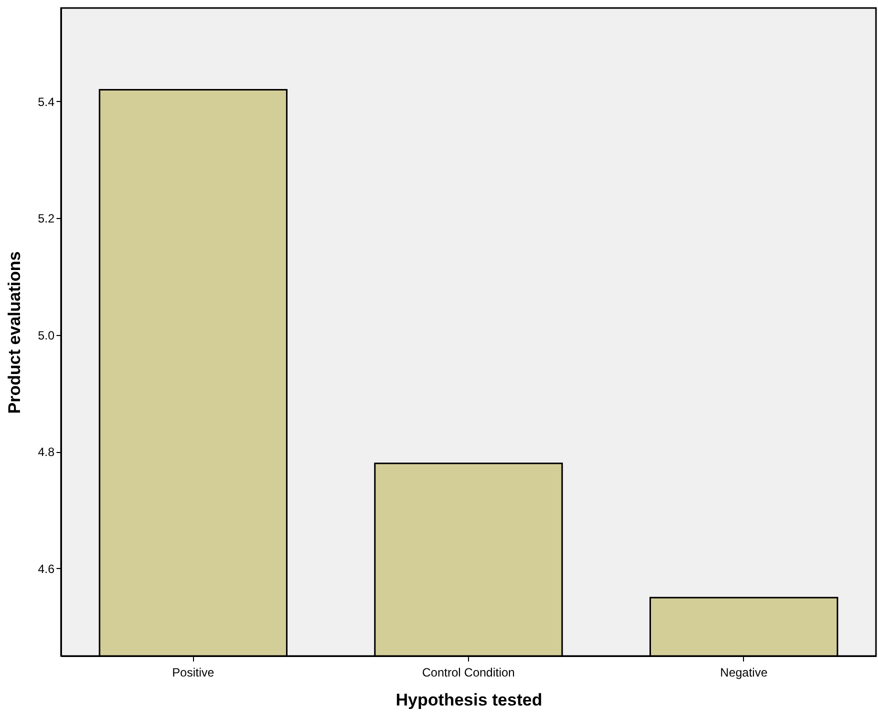 Image resolution: width=878 pixels, height=713 pixels. I want to click on y-tick-label: 5.2, so click(46, 219).